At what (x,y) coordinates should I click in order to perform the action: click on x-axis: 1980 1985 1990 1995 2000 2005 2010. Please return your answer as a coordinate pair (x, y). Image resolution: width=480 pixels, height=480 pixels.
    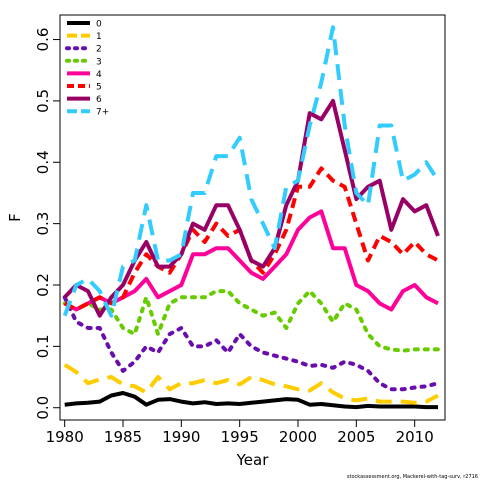
    Looking at the image, I should click on (240, 432).